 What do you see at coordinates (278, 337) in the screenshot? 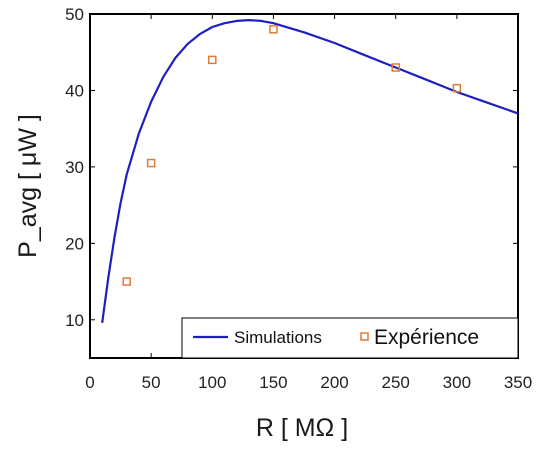
I see `legend-label-simulations: Simulations` at bounding box center [278, 337].